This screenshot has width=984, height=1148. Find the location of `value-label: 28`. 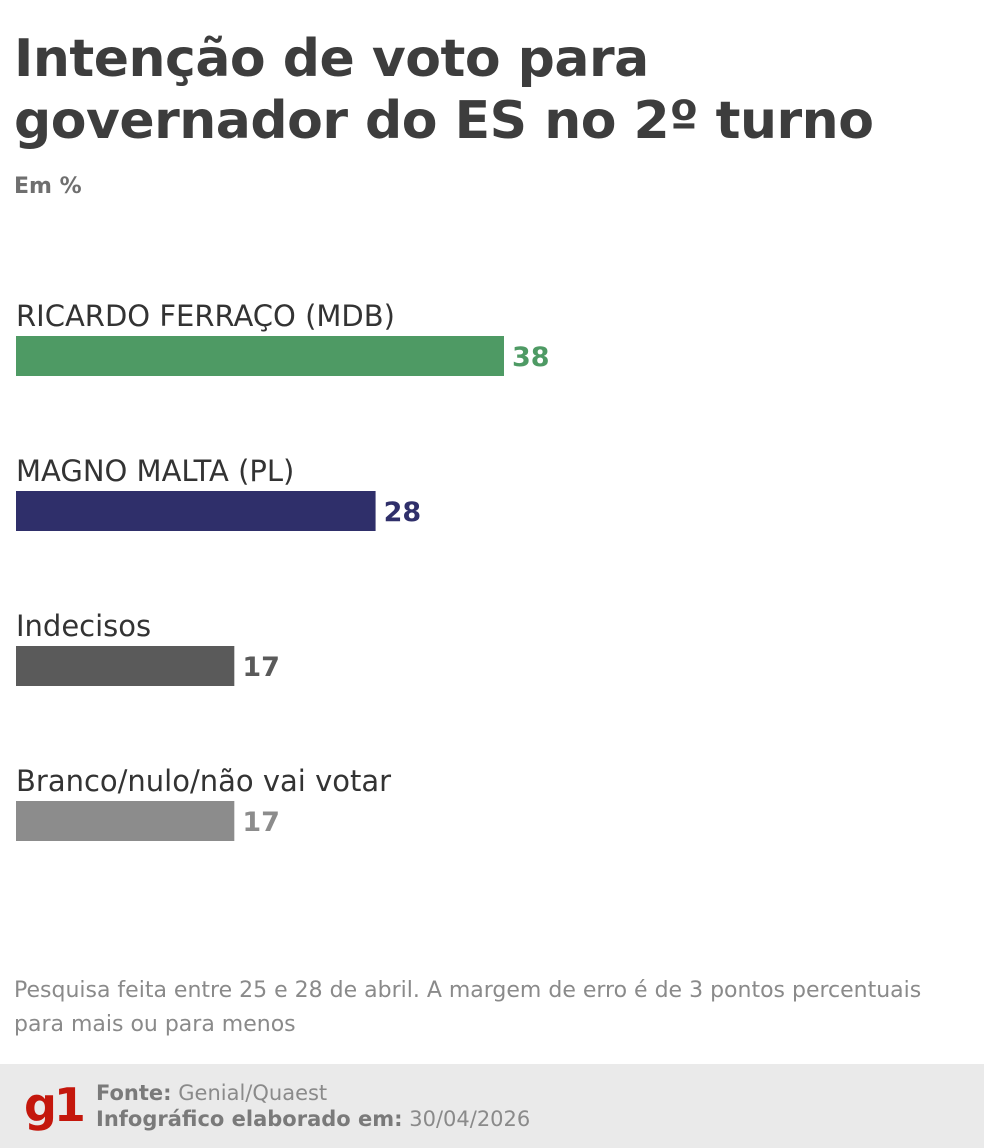

value-label: 28 is located at coordinates (403, 512).